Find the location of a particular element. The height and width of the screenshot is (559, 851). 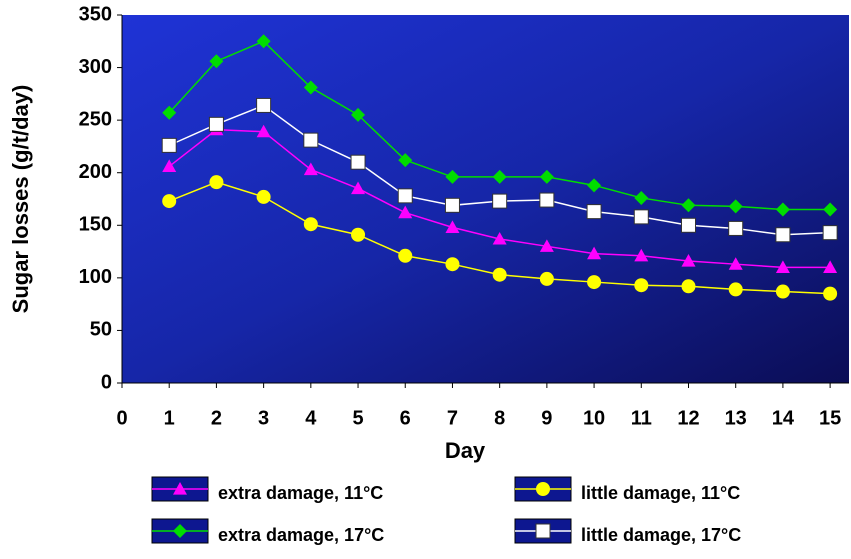

y-tick-label: 0 is located at coordinates (106, 382).